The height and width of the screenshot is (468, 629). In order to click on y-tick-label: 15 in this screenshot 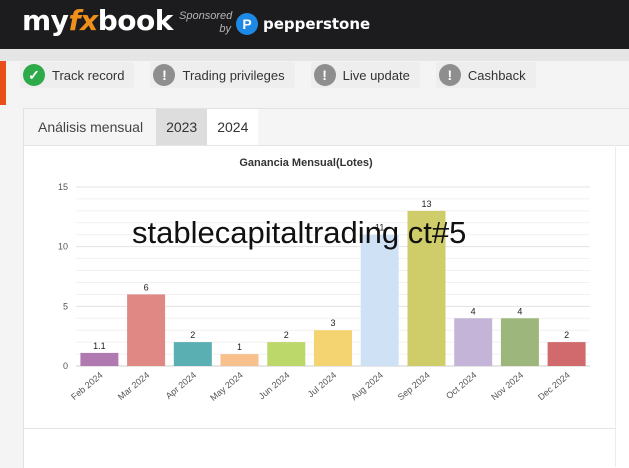, I will do `click(63, 187)`.